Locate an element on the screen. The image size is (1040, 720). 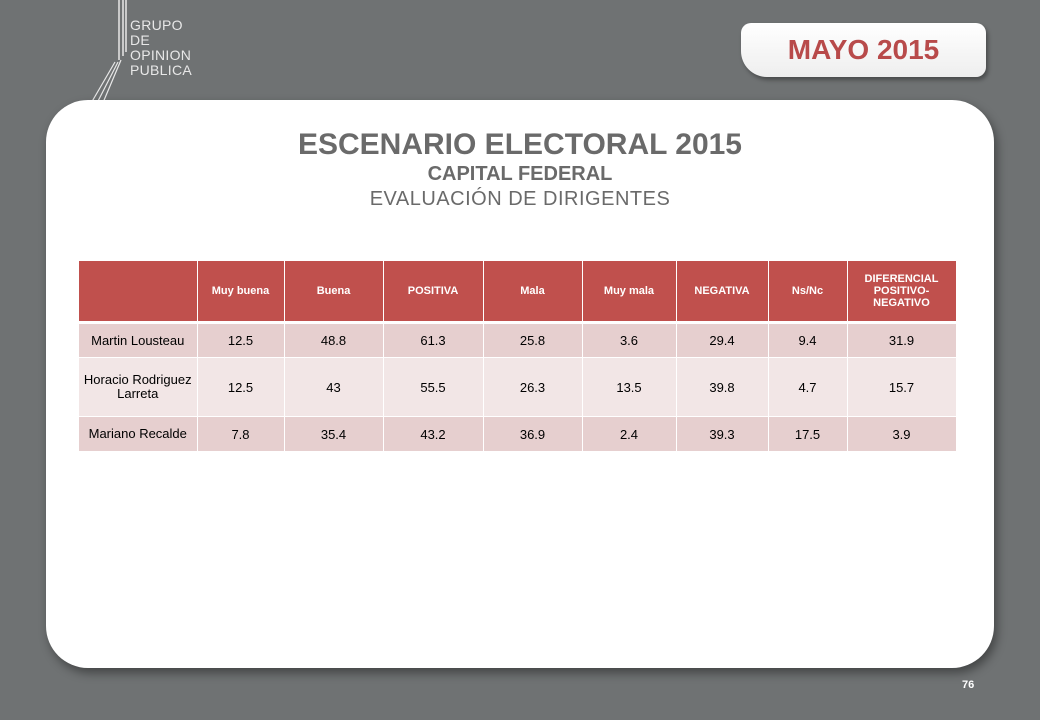
date-badge: MAYO 2015 is located at coordinates (863, 50).